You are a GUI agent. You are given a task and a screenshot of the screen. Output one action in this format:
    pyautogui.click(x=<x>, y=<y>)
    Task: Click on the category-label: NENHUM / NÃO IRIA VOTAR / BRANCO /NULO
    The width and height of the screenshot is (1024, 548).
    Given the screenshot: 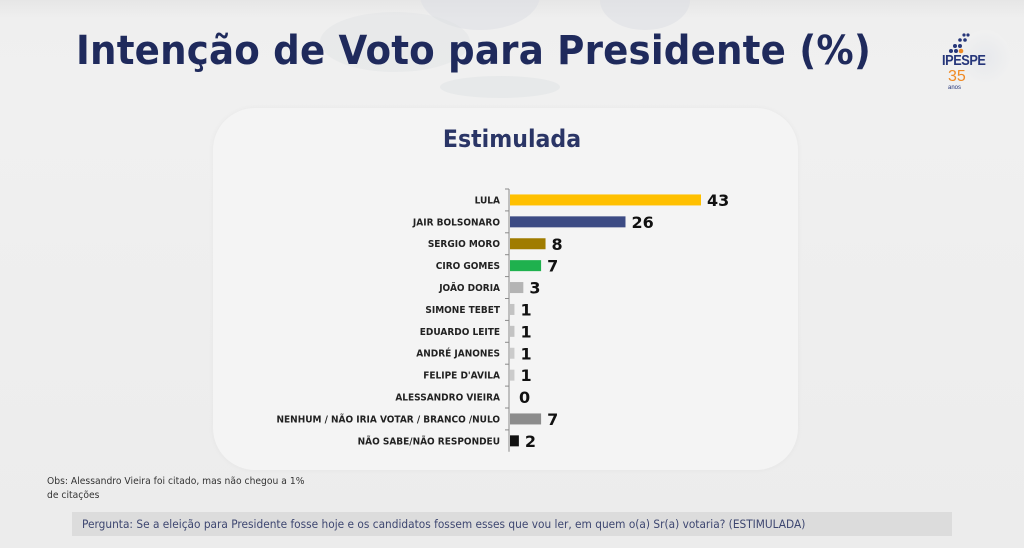 What is the action you would take?
    pyautogui.click(x=388, y=420)
    